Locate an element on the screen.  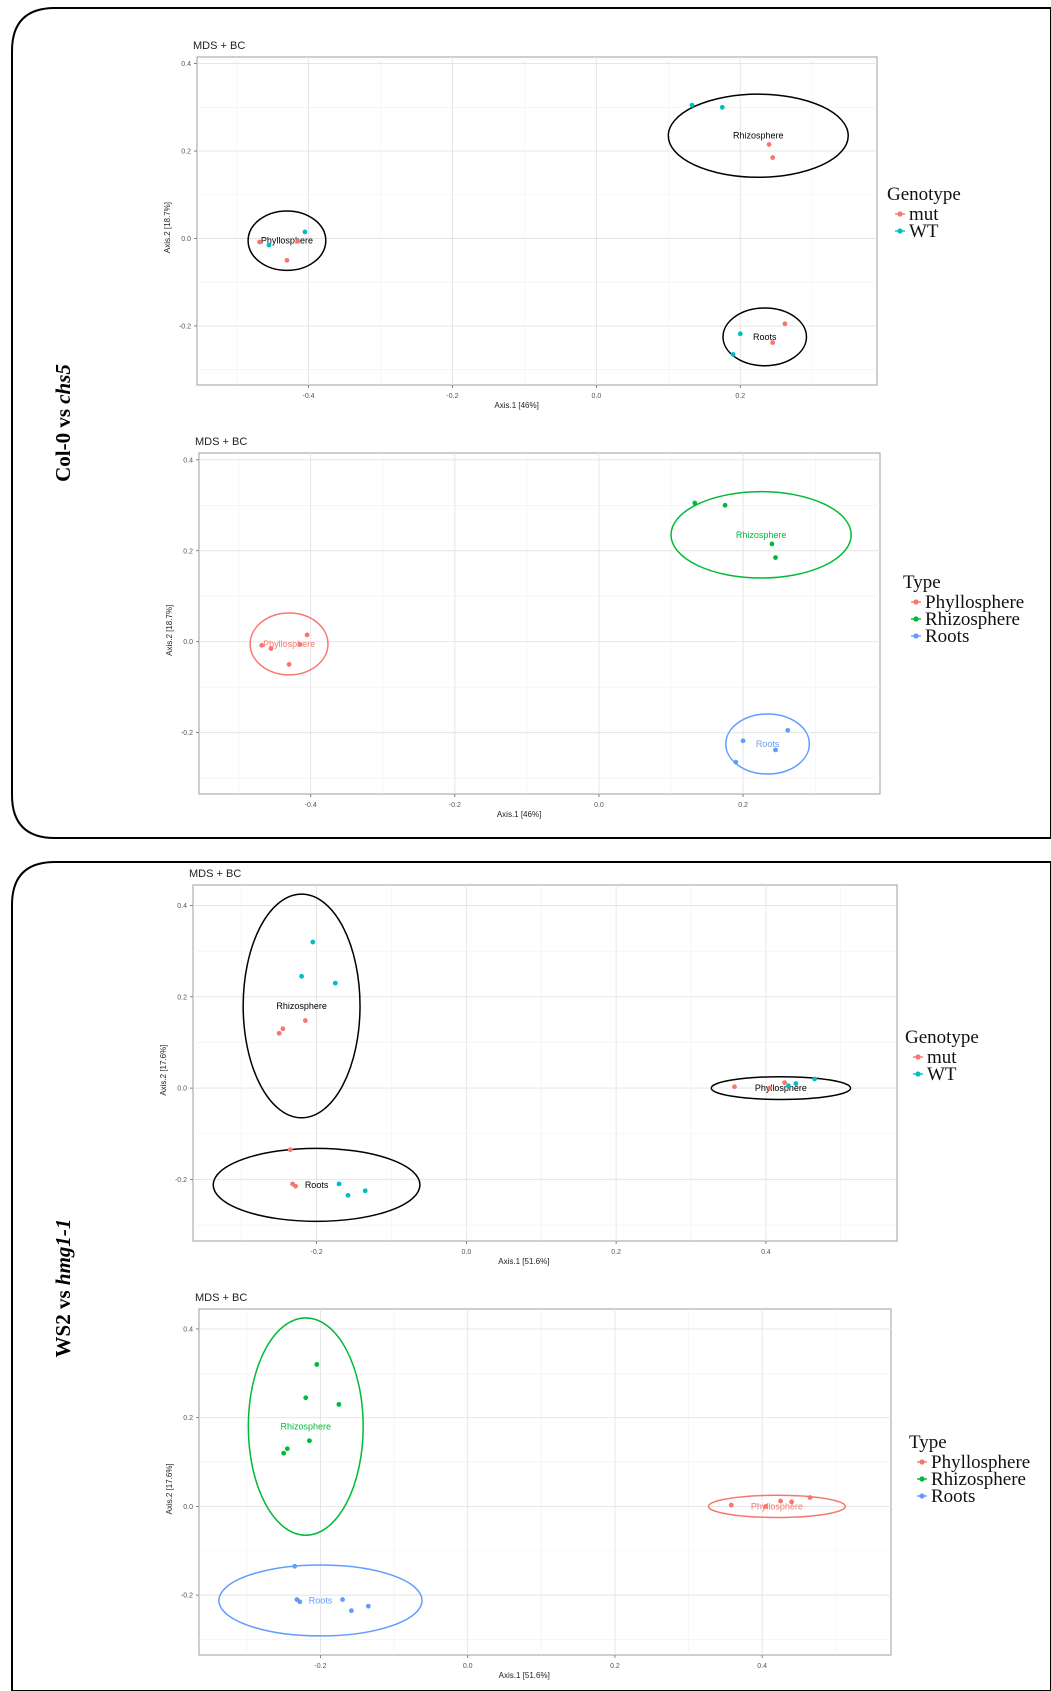
legend-entry: mut is located at coordinates (942, 1057).